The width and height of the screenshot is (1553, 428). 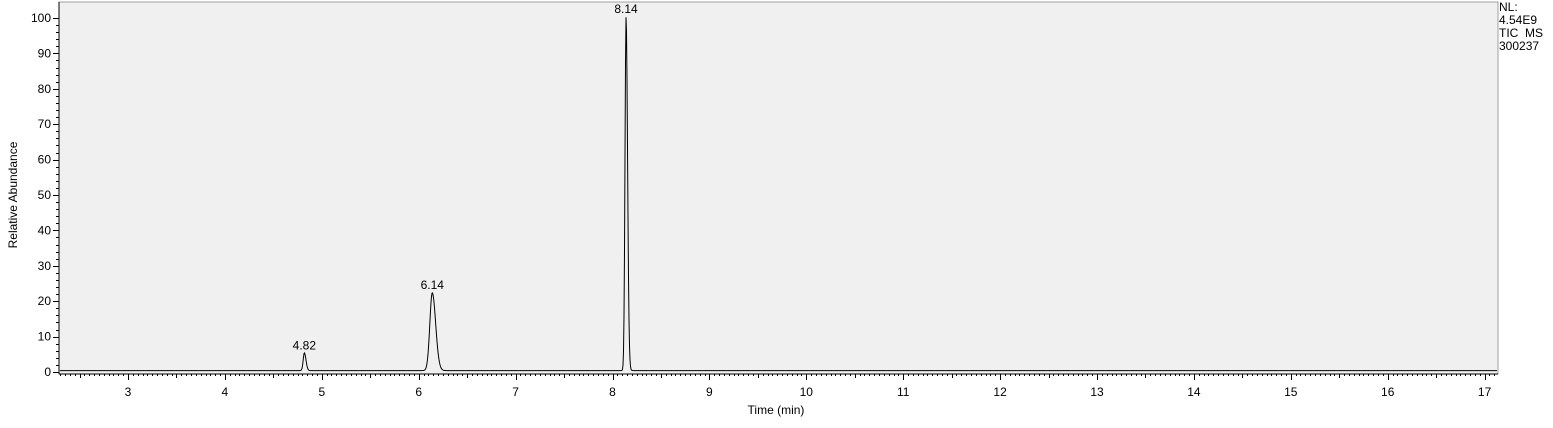 What do you see at coordinates (45, 160) in the screenshot?
I see `y-tick-label: 60` at bounding box center [45, 160].